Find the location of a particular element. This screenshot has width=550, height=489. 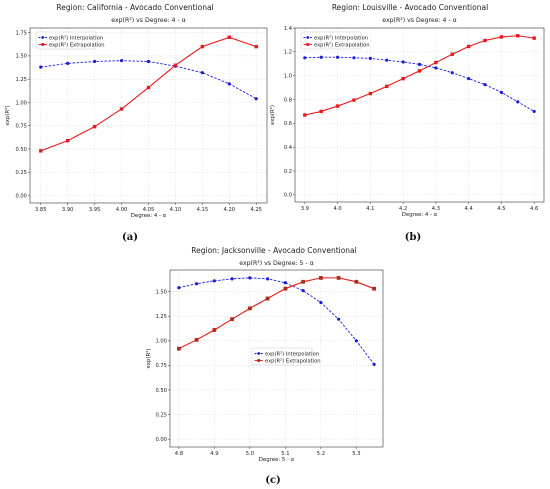

x-tick-label: 4.05 is located at coordinates (149, 210).